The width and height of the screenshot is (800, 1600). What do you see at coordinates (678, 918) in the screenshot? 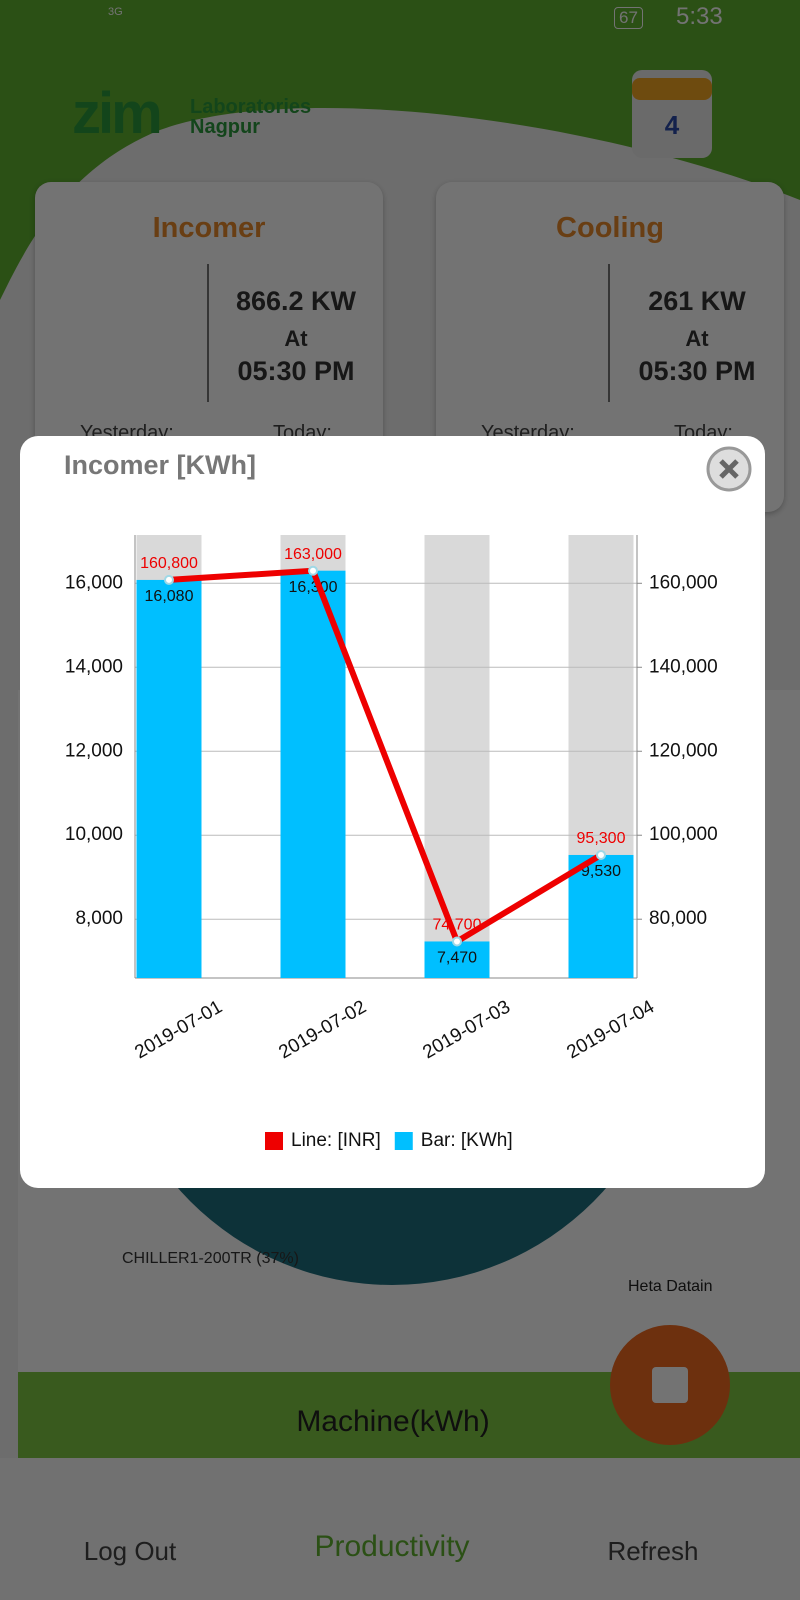
I see `y2-tick-label: 80,000` at bounding box center [678, 918].